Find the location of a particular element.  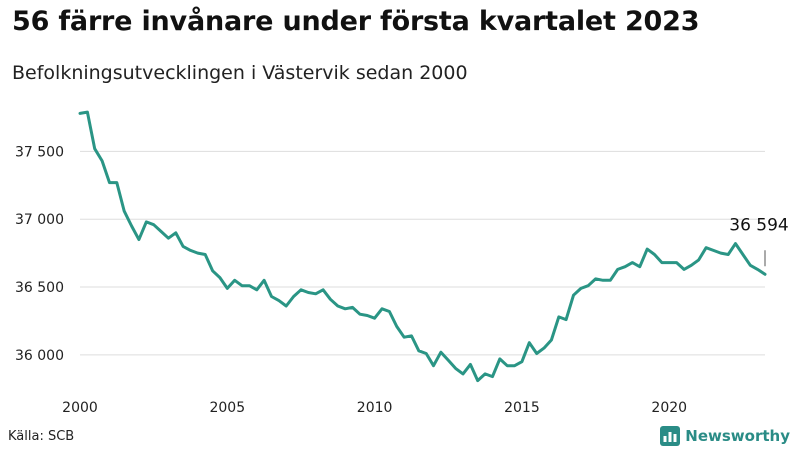

brand-name: Newsworthy is located at coordinates (737, 436).